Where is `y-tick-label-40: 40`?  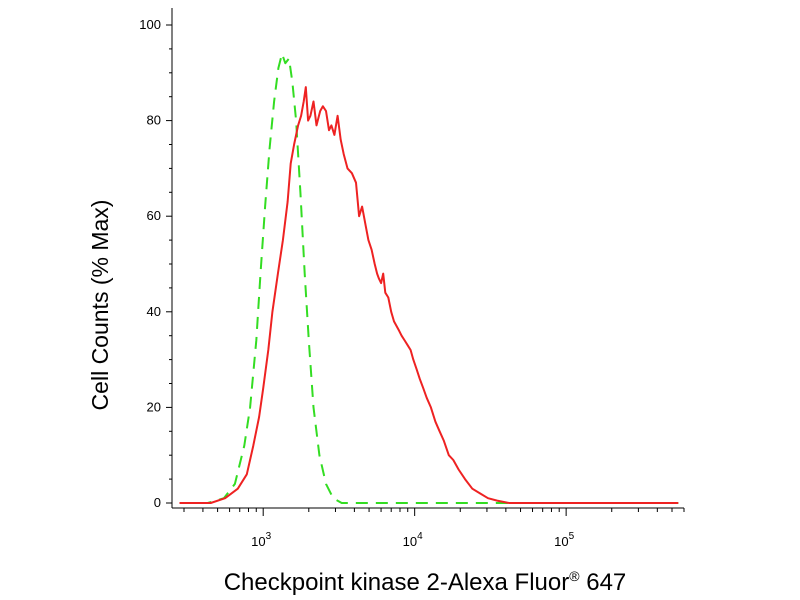
y-tick-label-40: 40 is located at coordinates (154, 311).